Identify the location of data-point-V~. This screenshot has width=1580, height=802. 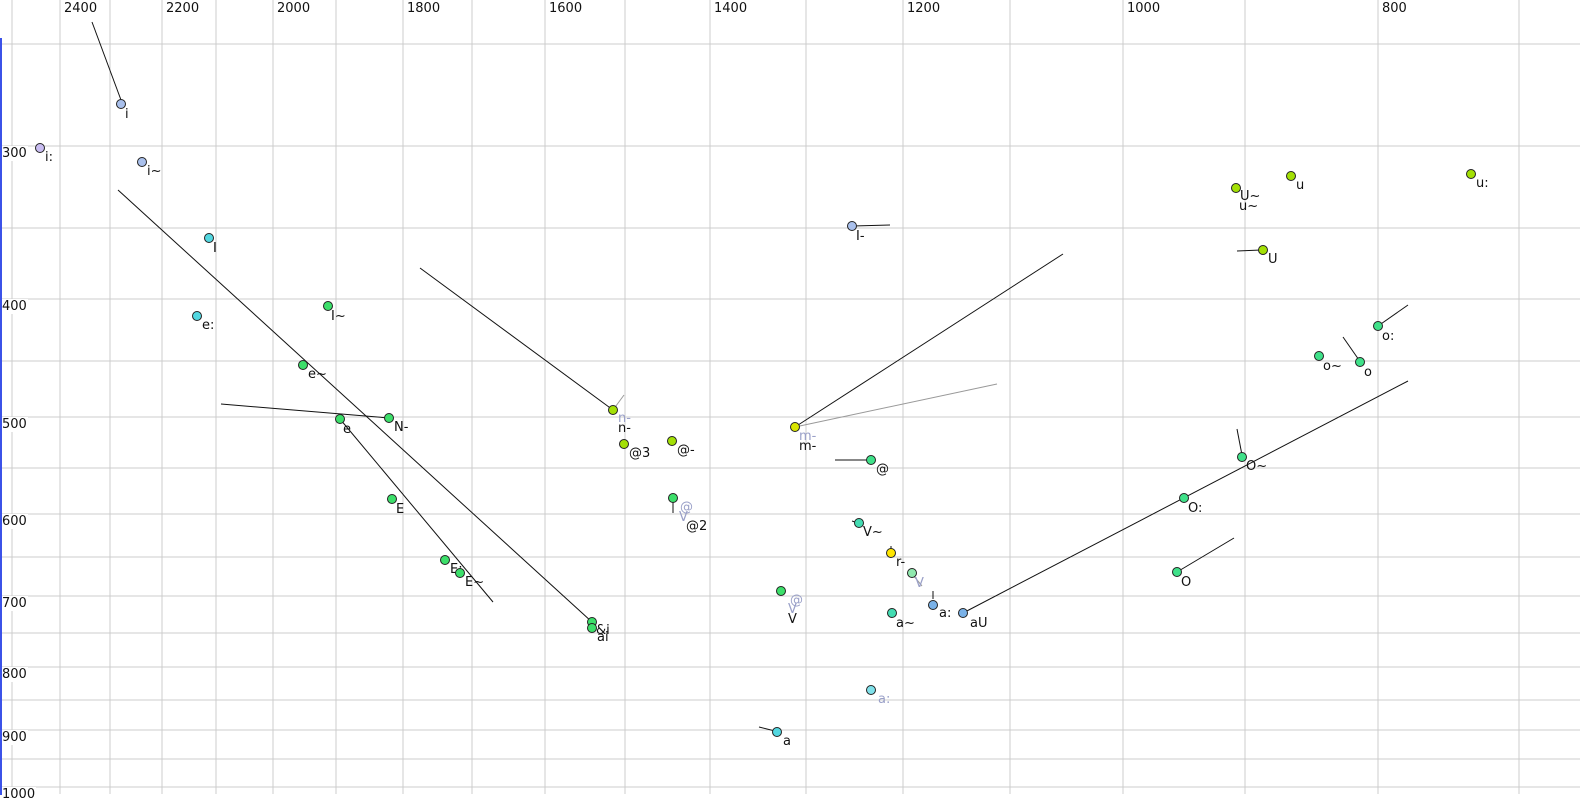
(859, 523).